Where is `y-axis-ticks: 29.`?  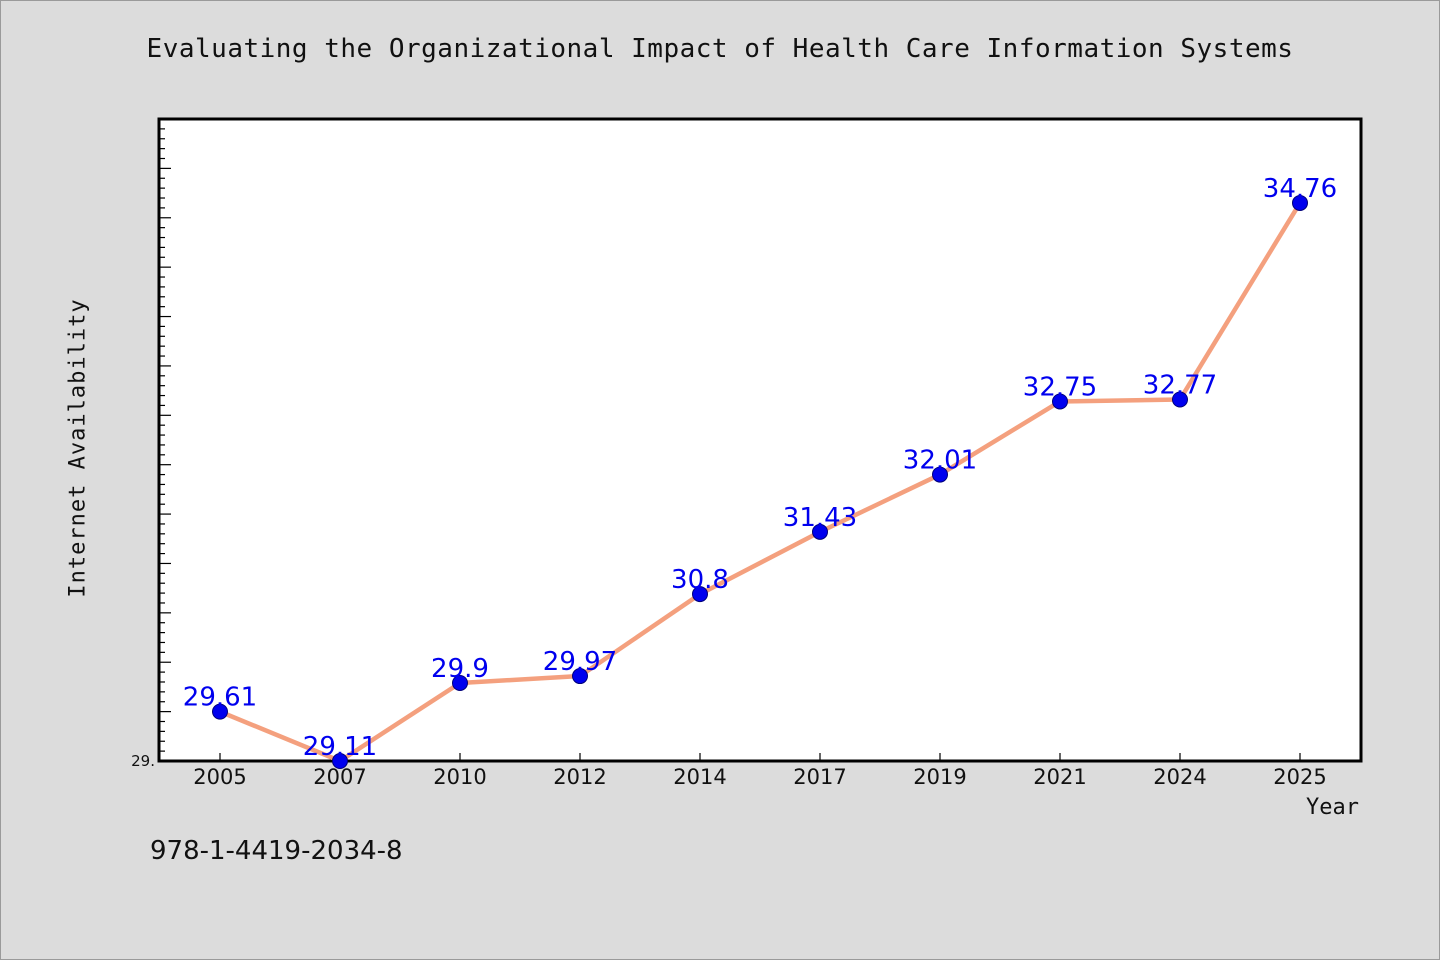 y-axis-ticks: 29. is located at coordinates (151, 444).